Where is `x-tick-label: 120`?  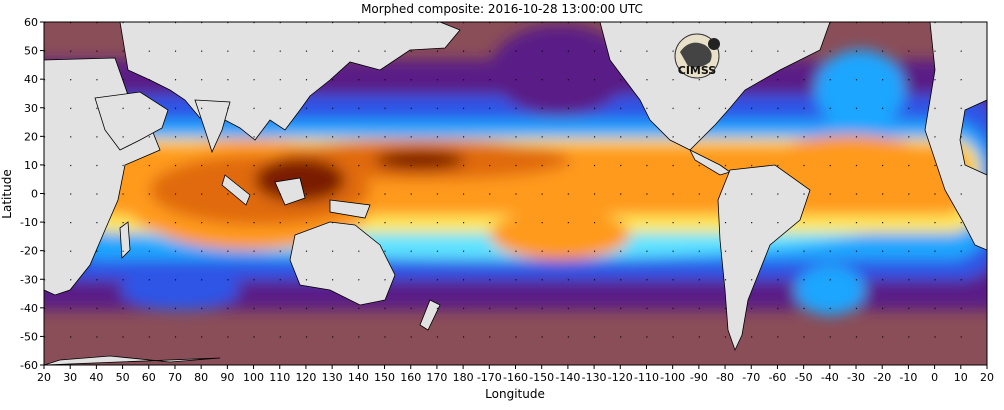
x-tick-label: 120 is located at coordinates (305, 377).